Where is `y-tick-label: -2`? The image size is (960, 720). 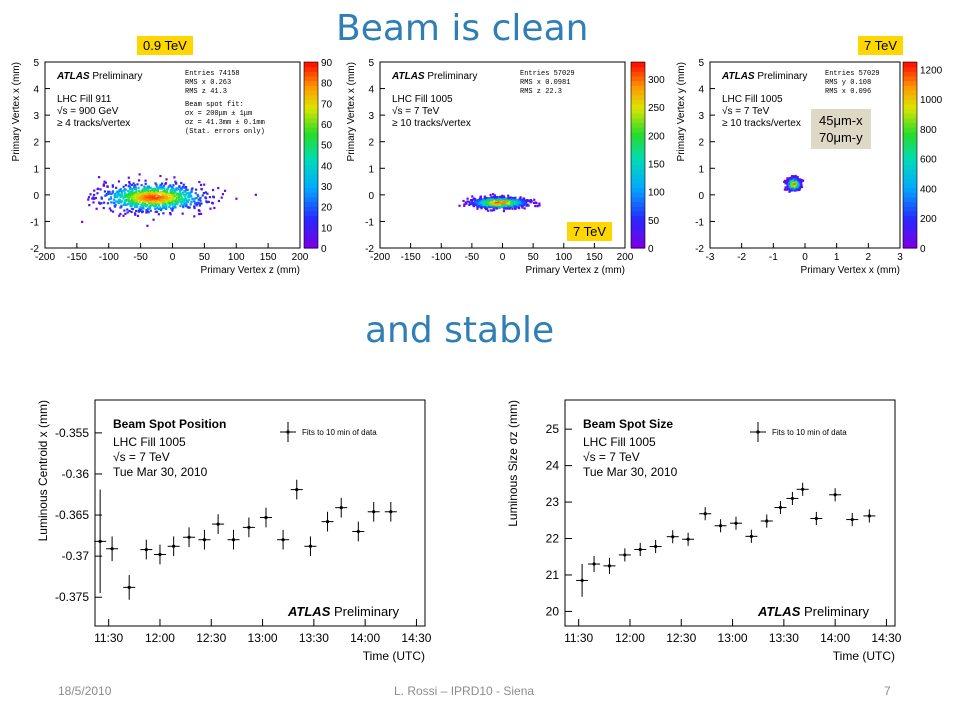 y-tick-label: -2 is located at coordinates (369, 249).